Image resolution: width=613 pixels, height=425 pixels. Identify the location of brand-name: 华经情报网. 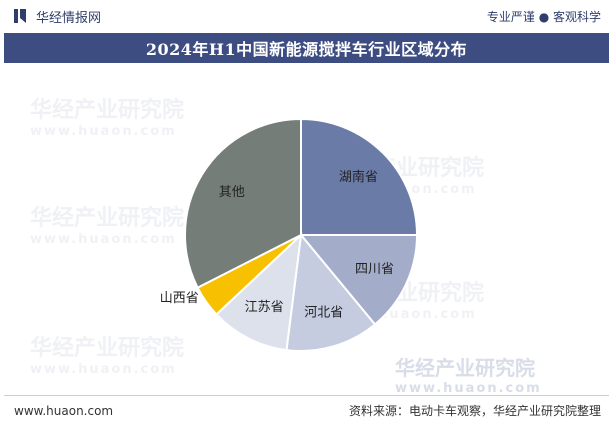
(69, 18).